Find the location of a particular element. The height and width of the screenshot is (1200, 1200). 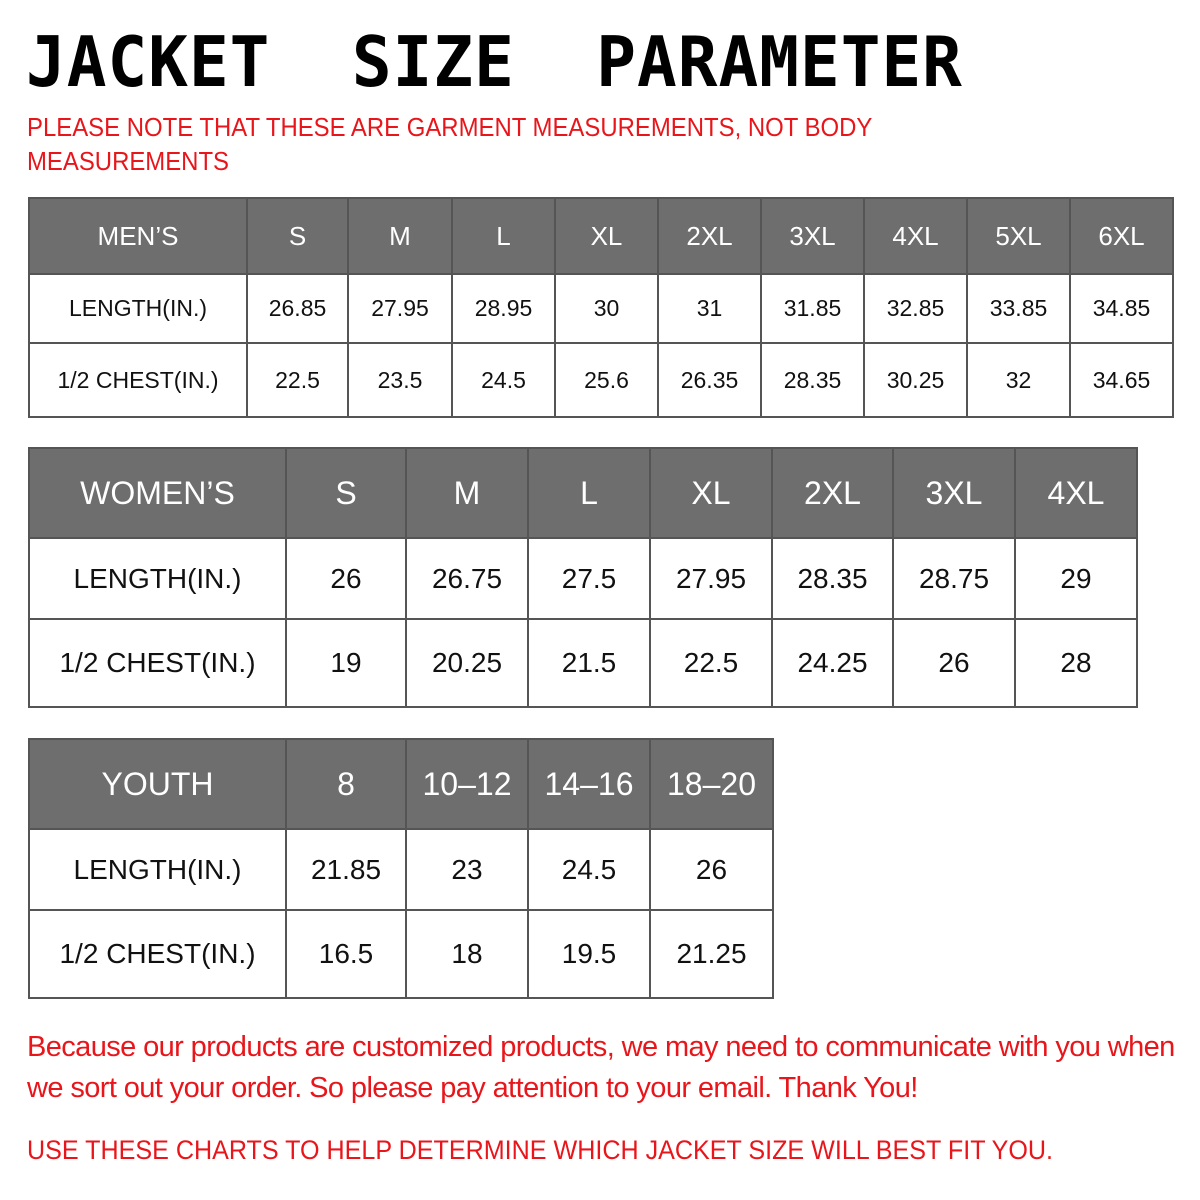

measurement-cell: 26.75 is located at coordinates (467, 578).